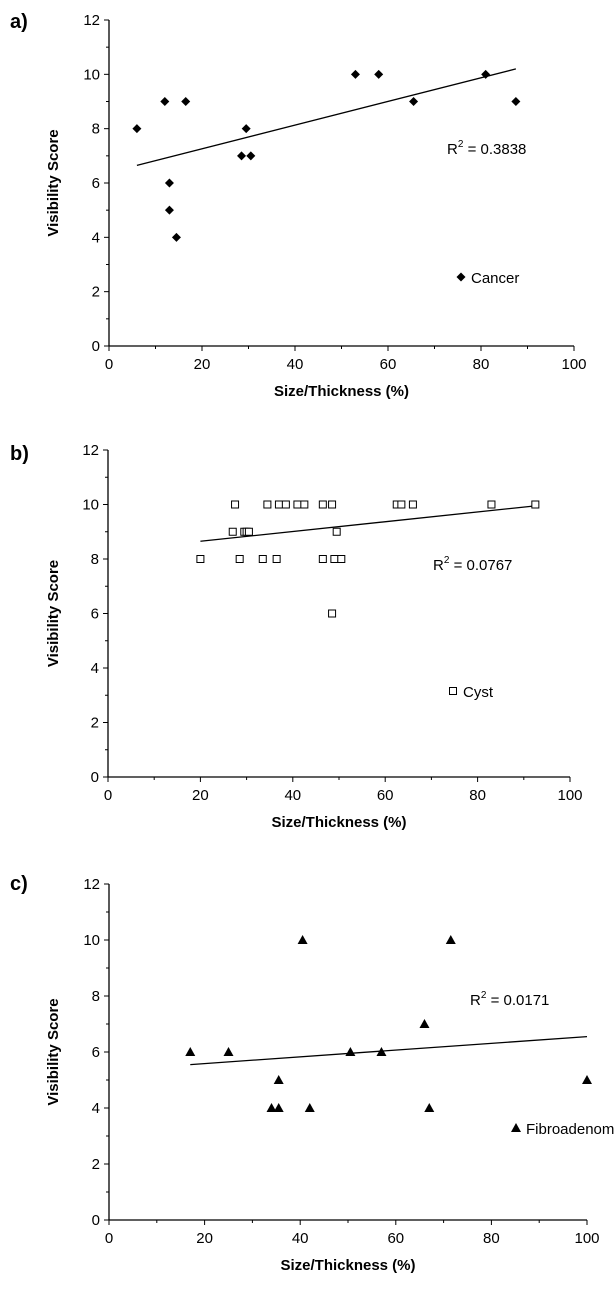  I want to click on panel-label: b), so click(19, 454).